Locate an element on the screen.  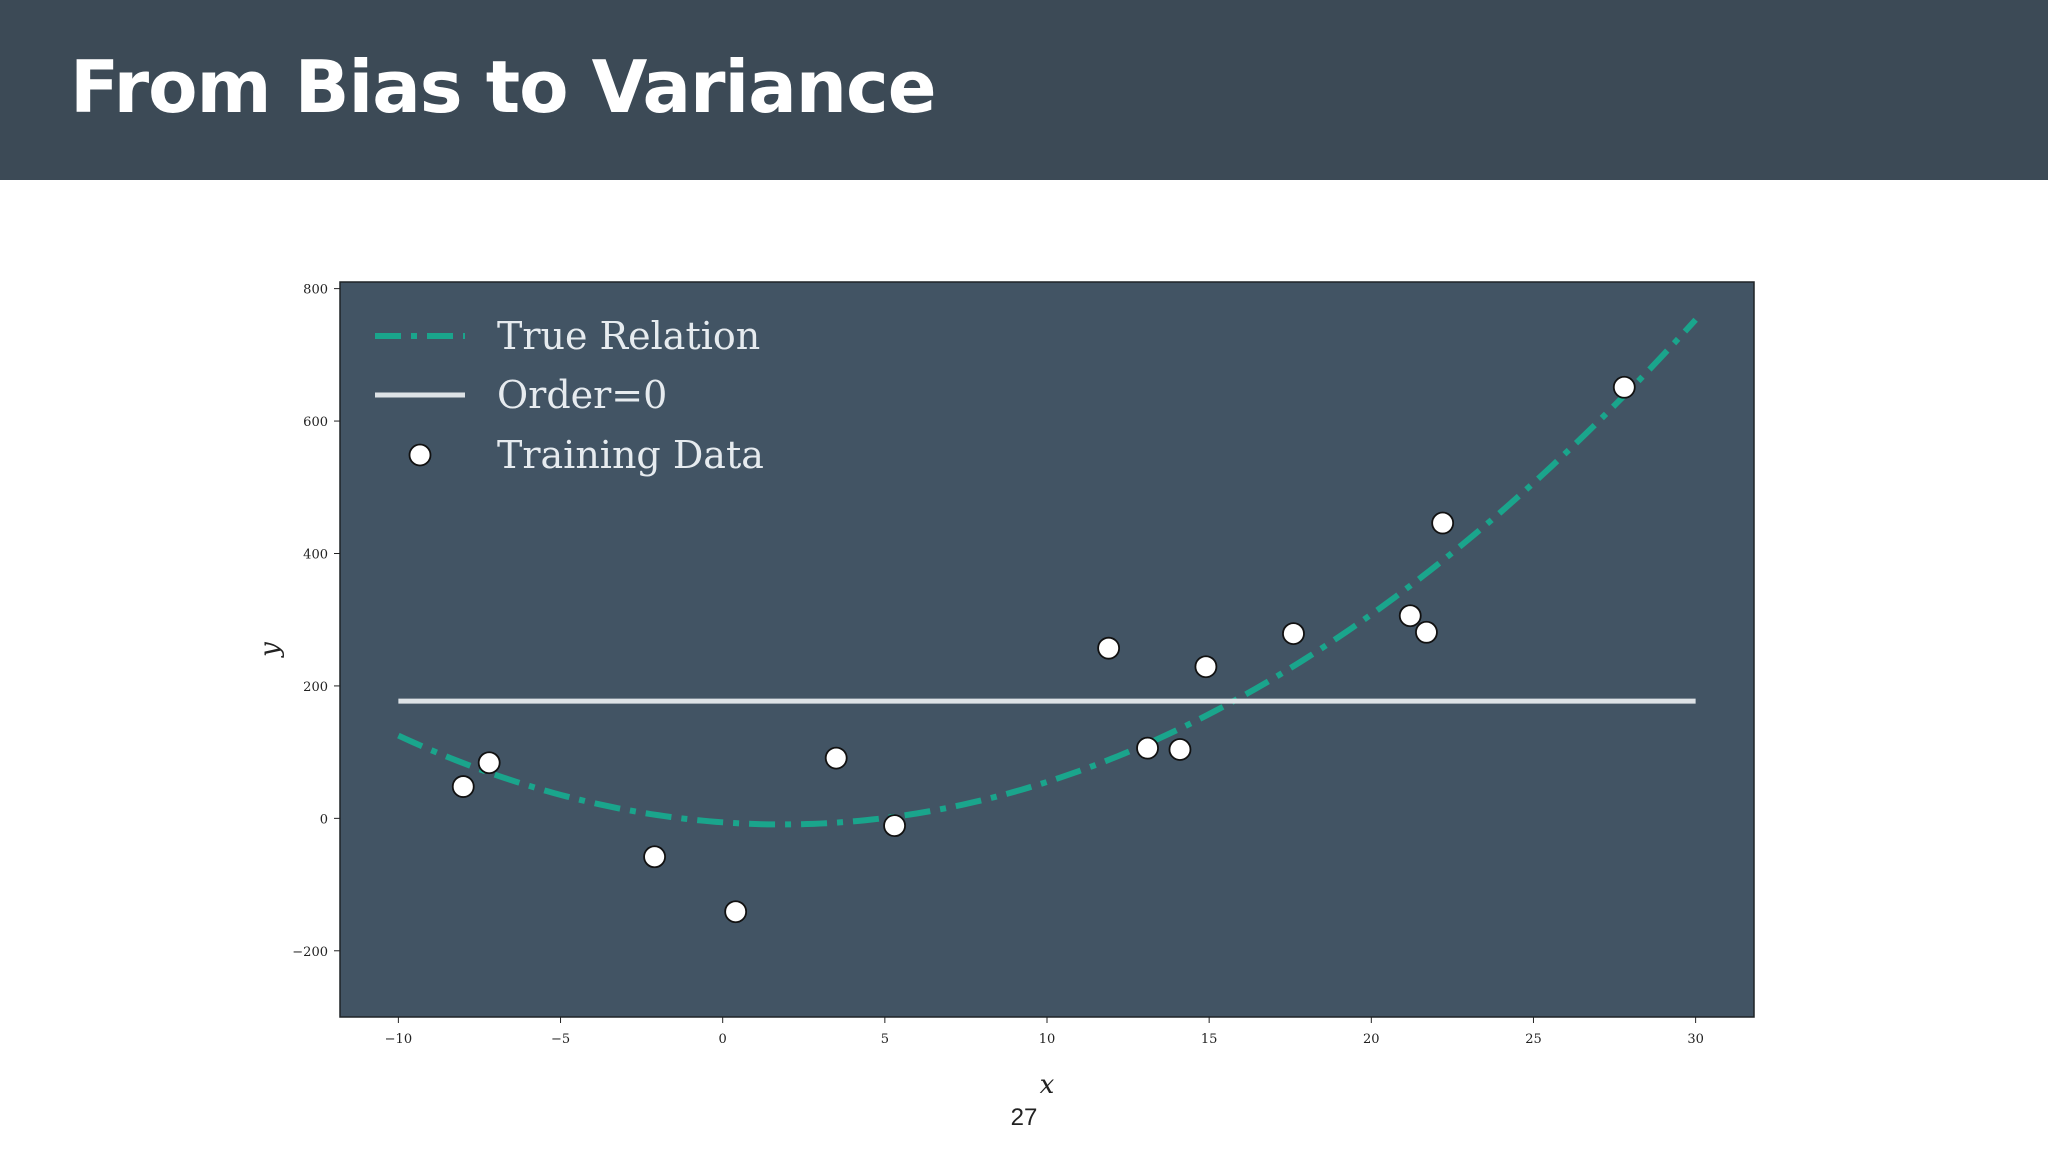
x-axis: −10 −5 0 5 10 15 20 25 30 is located at coordinates (1044, 1032).